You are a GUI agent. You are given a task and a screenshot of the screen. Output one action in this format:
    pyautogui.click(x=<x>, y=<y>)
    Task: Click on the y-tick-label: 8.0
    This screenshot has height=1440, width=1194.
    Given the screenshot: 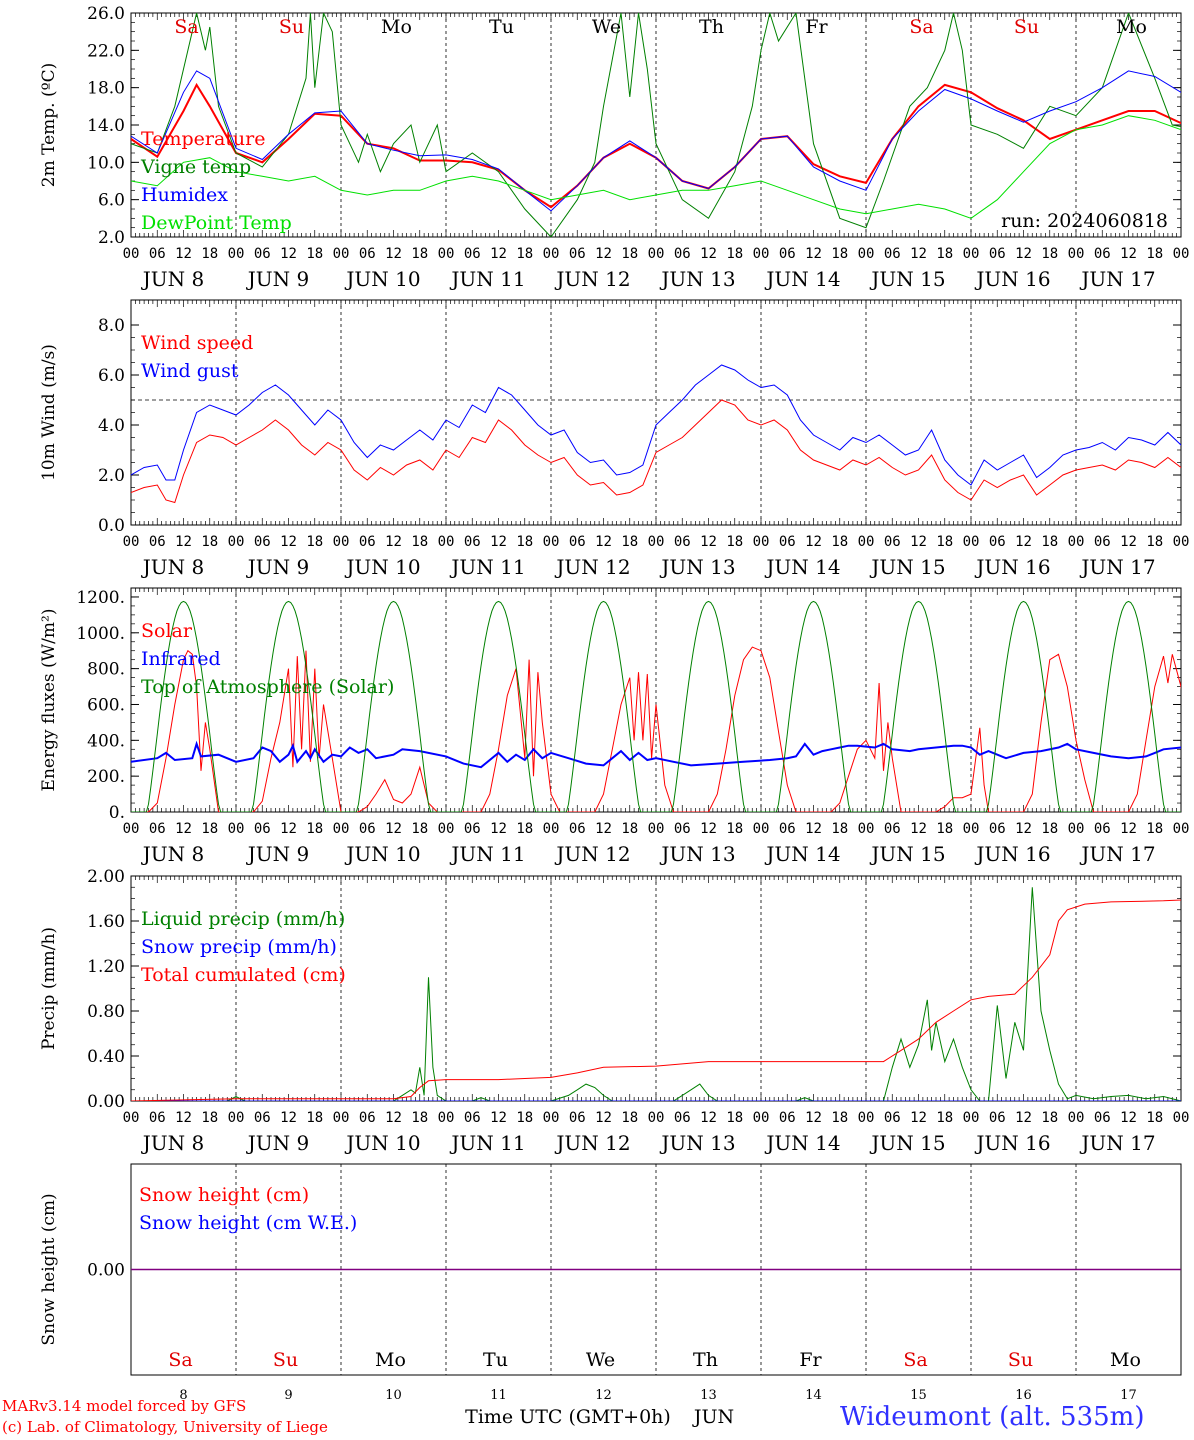 What is the action you would take?
    pyautogui.click(x=111, y=326)
    